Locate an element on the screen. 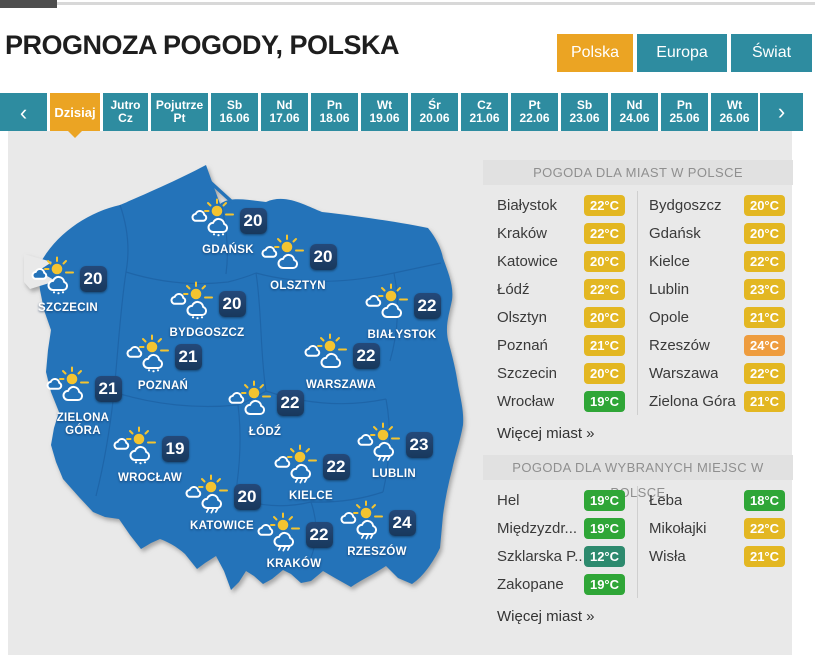 This screenshot has height=663, width=815. region-tab-europa: Europa is located at coordinates (682, 53).